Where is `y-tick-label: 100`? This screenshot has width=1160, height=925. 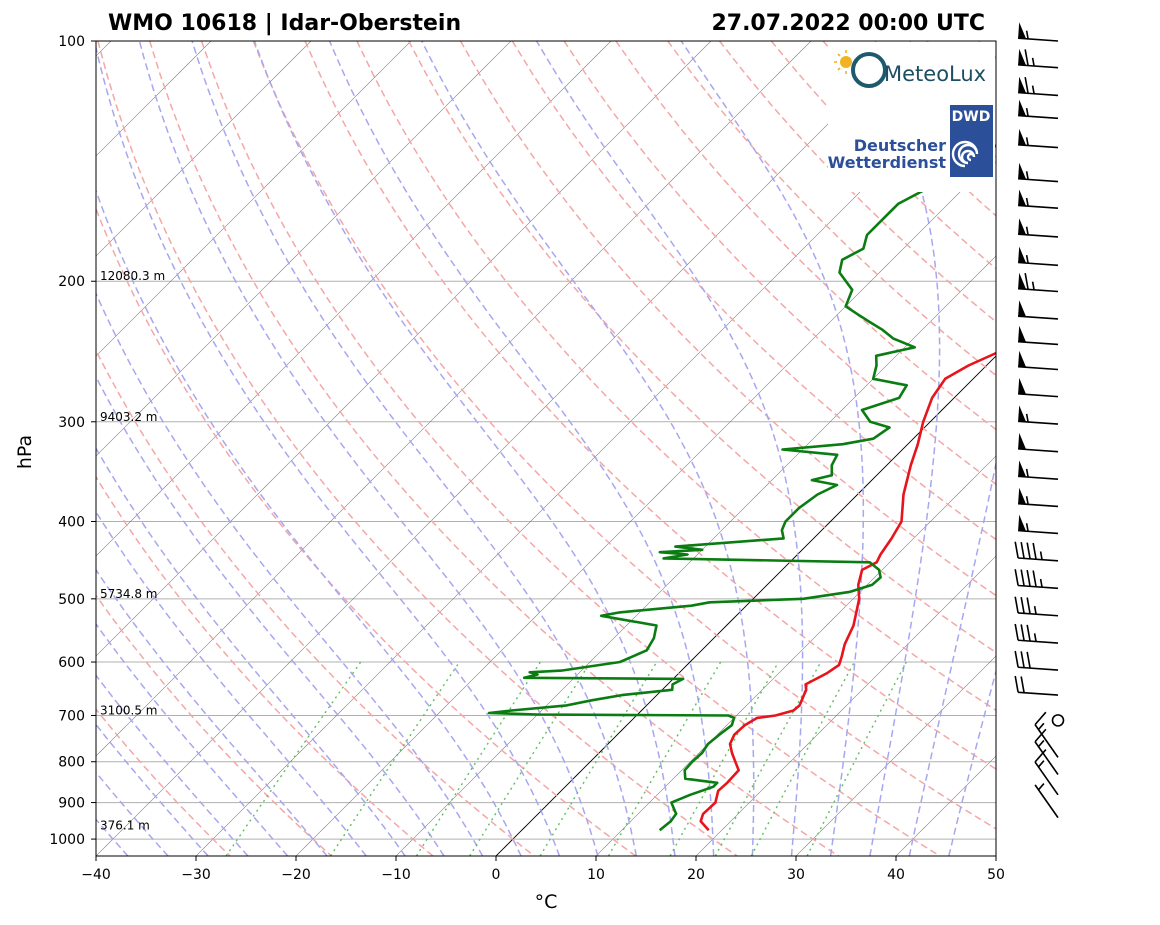 y-tick-label: 100 is located at coordinates (71, 42).